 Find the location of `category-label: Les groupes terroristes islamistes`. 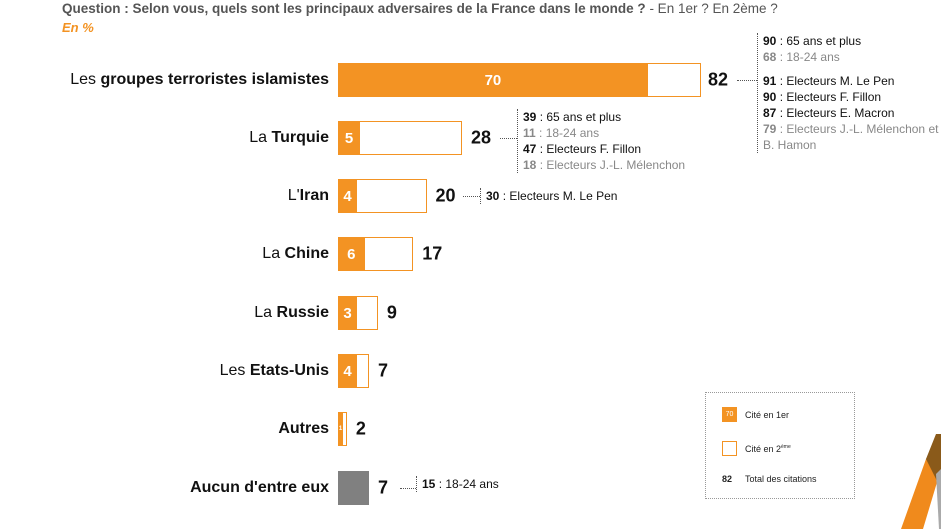

category-label: Les groupes terroristes islamistes is located at coordinates (199, 80).